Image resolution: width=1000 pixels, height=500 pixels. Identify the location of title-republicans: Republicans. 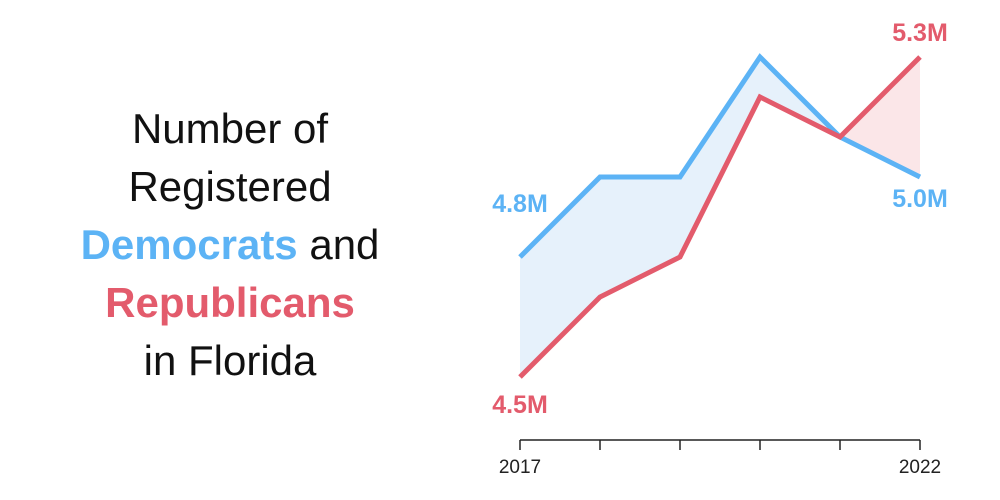
(230, 302).